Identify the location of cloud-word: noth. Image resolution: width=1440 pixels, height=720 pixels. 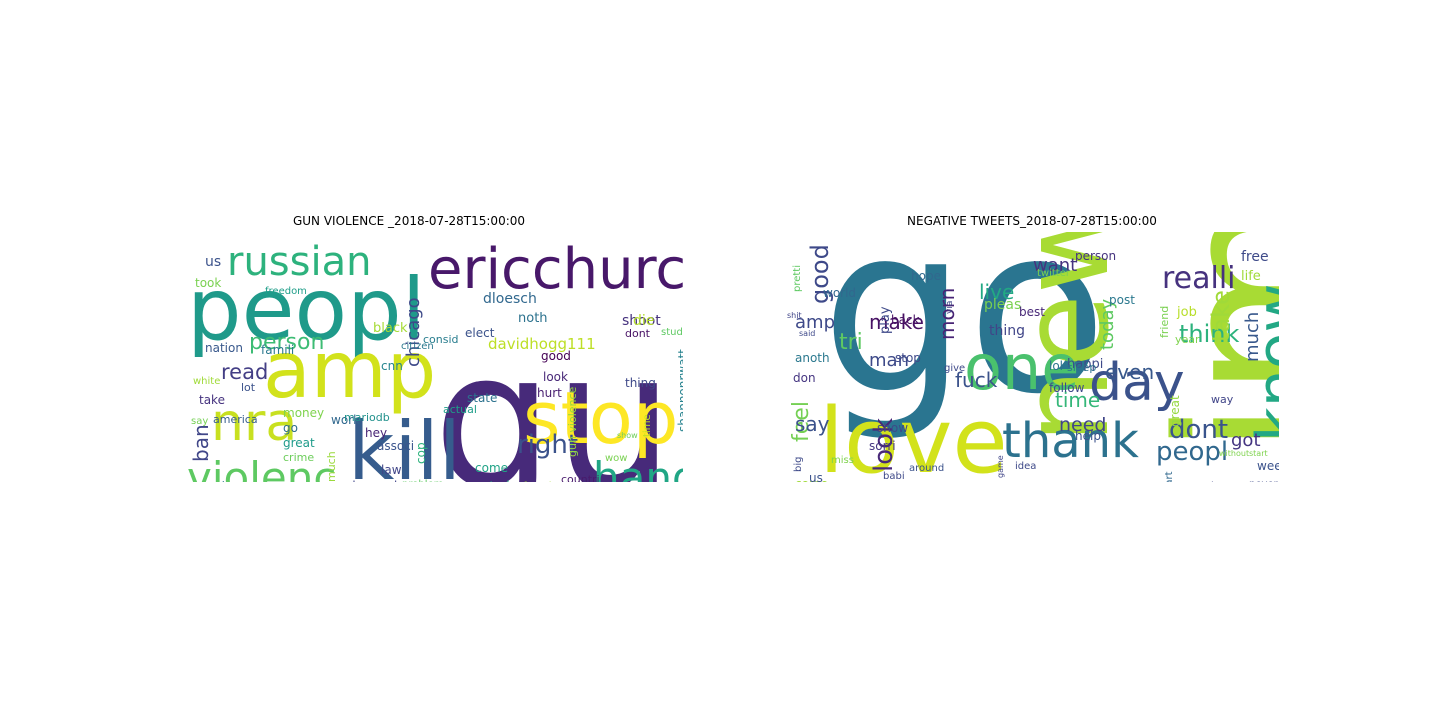
(533, 318).